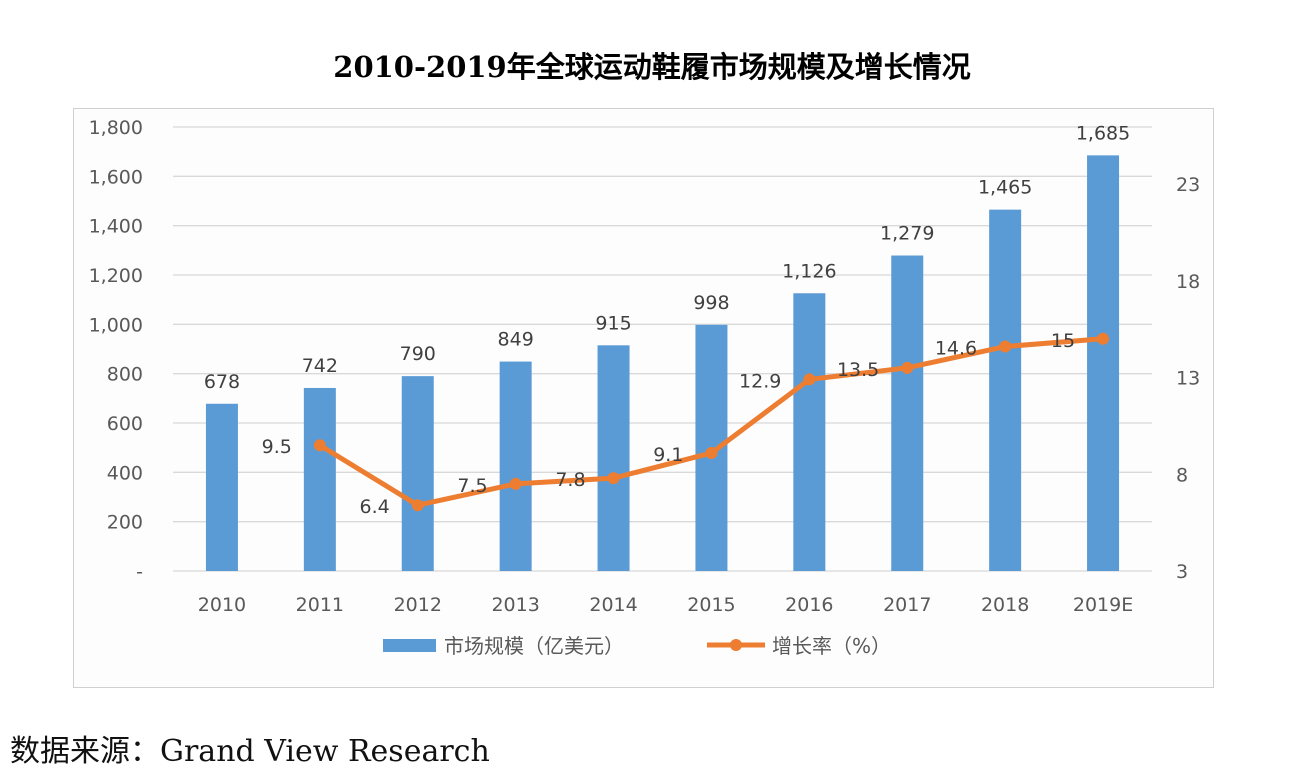  What do you see at coordinates (125, 523) in the screenshot?
I see `y-left-tick-label: 200` at bounding box center [125, 523].